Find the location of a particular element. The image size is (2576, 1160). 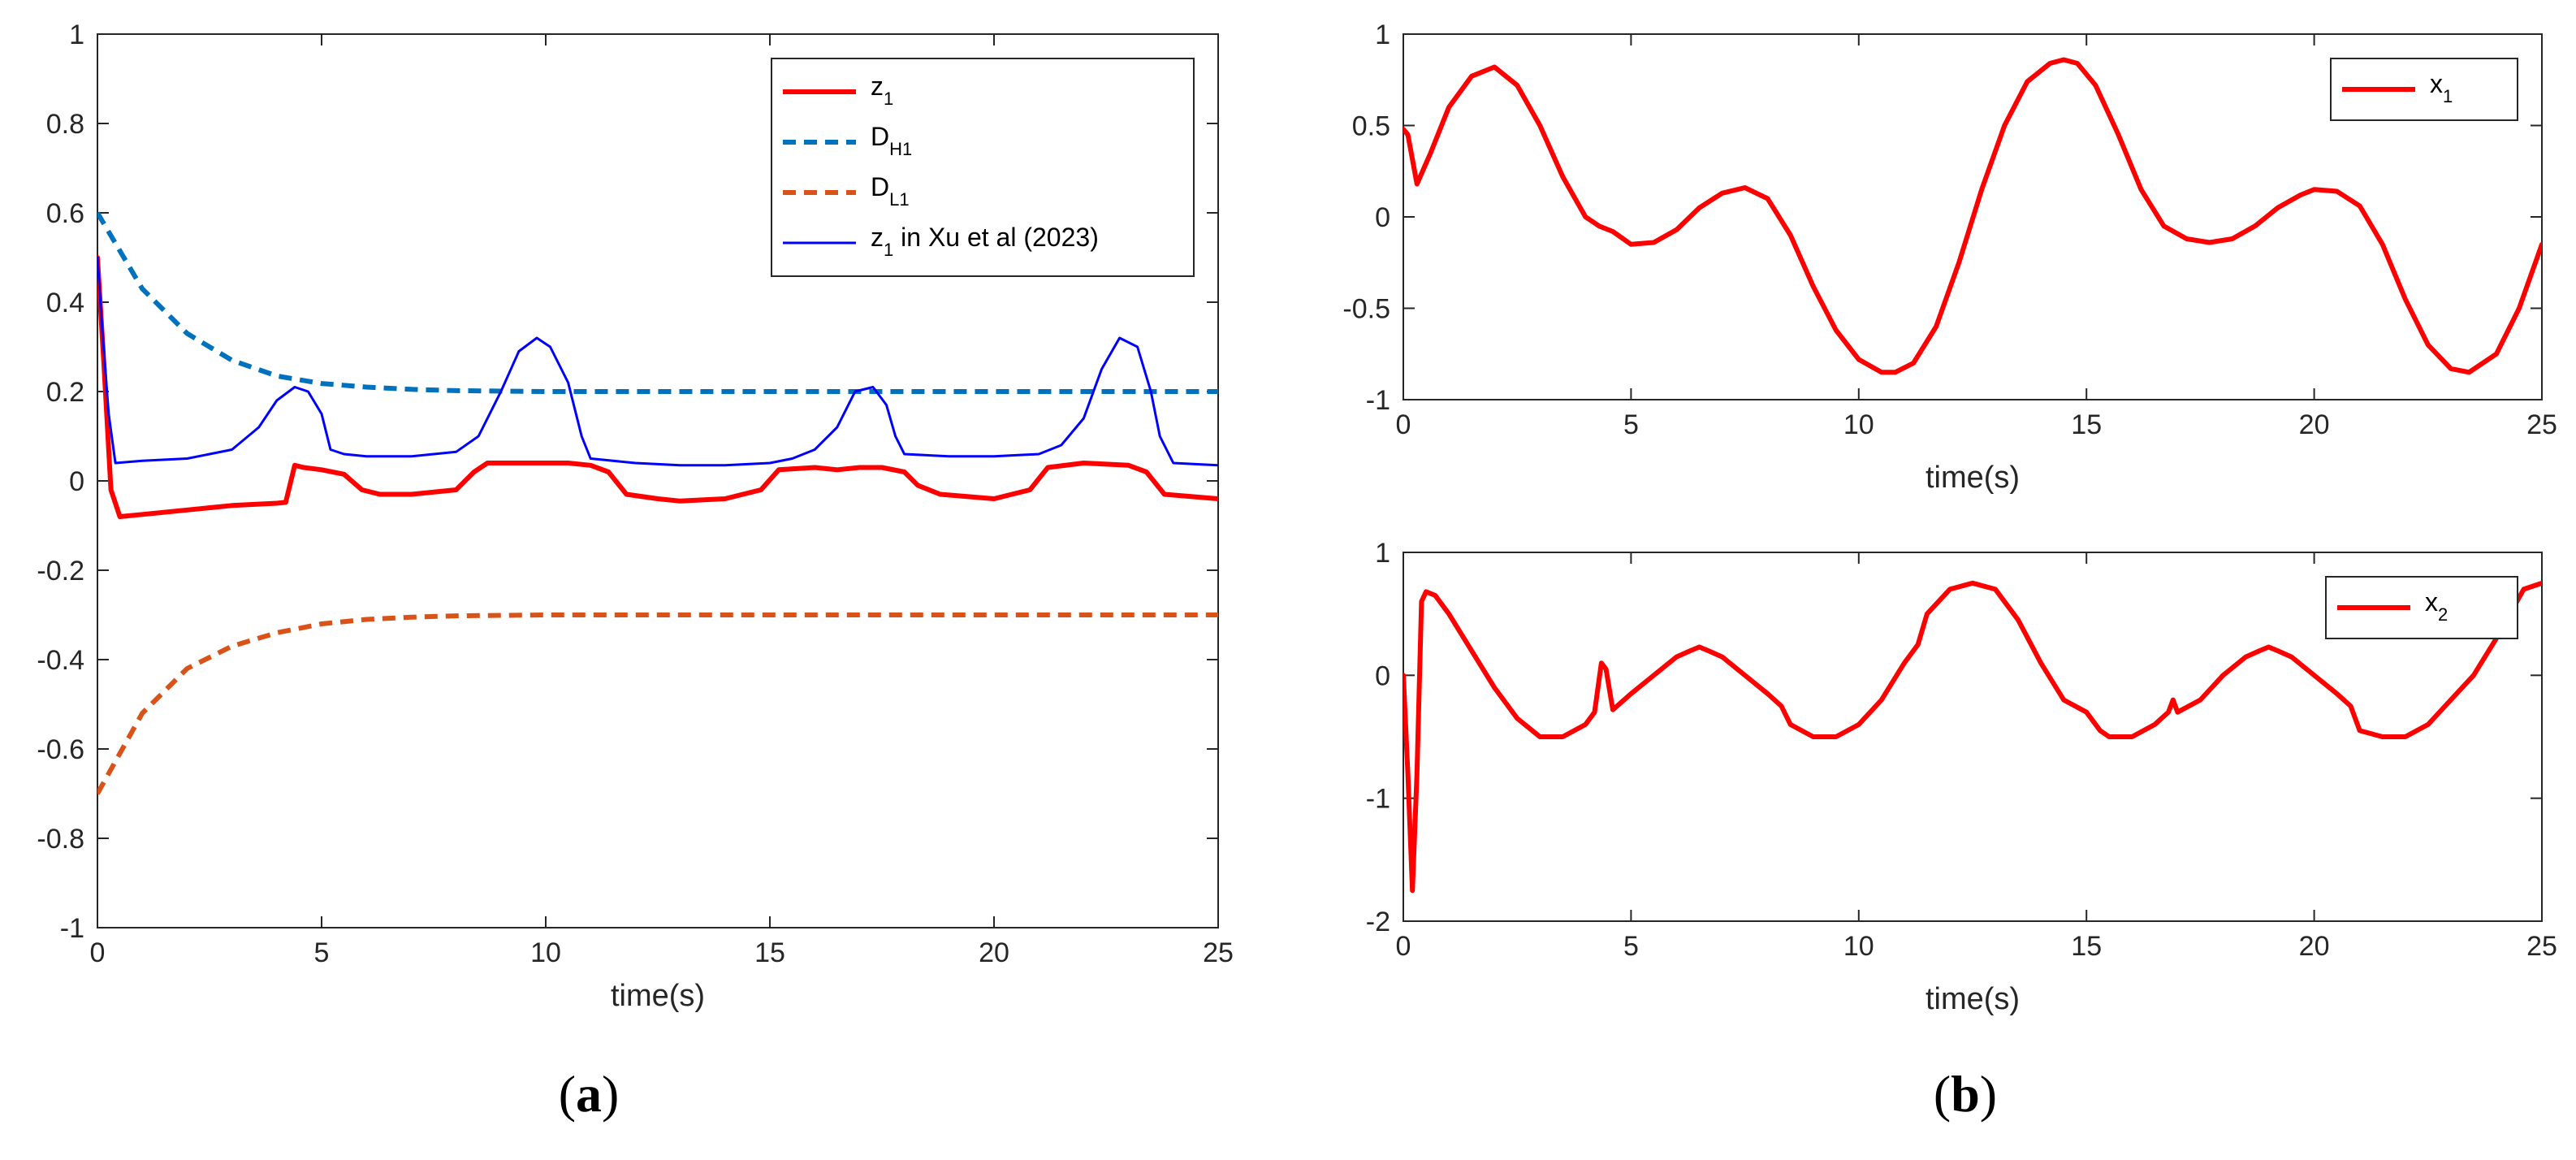

caption-a: (a) is located at coordinates (589, 1094).